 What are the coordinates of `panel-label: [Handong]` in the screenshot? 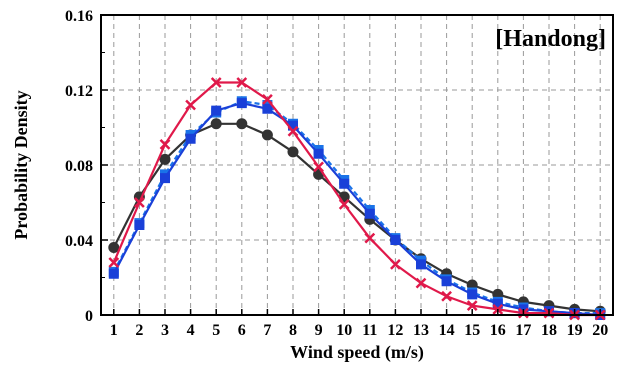 It's located at (550, 39).